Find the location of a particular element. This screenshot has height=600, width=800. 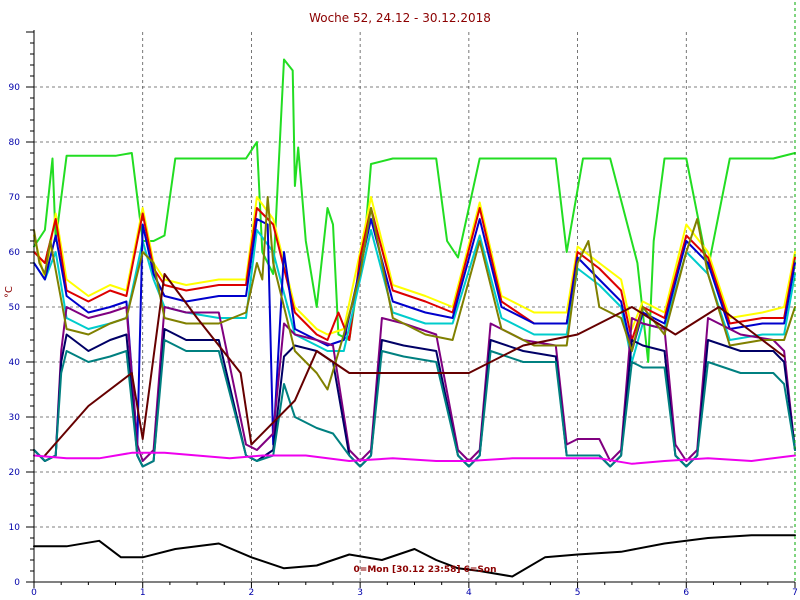

y-tick-label: 40 is located at coordinates (15, 363).